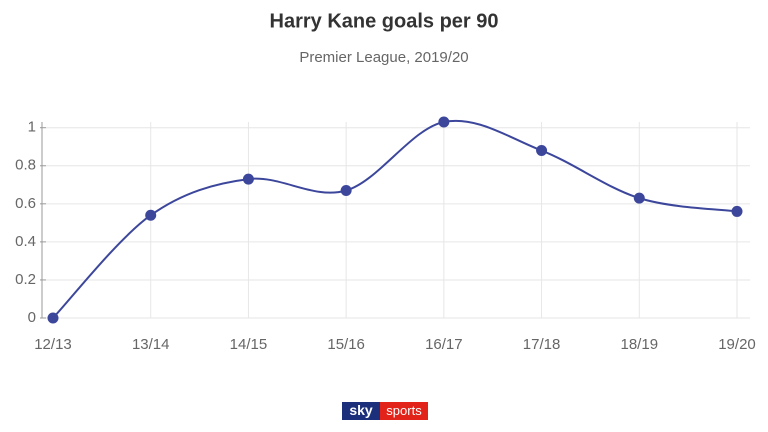 Image resolution: width=768 pixels, height=432 pixels. Describe the element at coordinates (249, 344) in the screenshot. I see `x-tick-label: 14/15` at that location.